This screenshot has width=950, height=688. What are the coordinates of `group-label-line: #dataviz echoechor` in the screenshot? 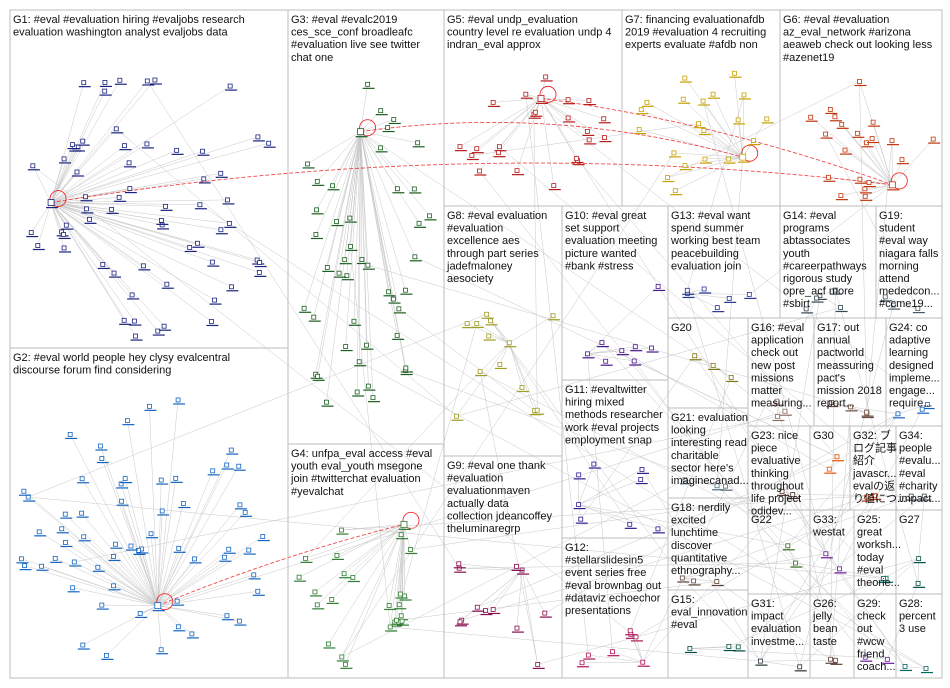 It's located at (613, 598).